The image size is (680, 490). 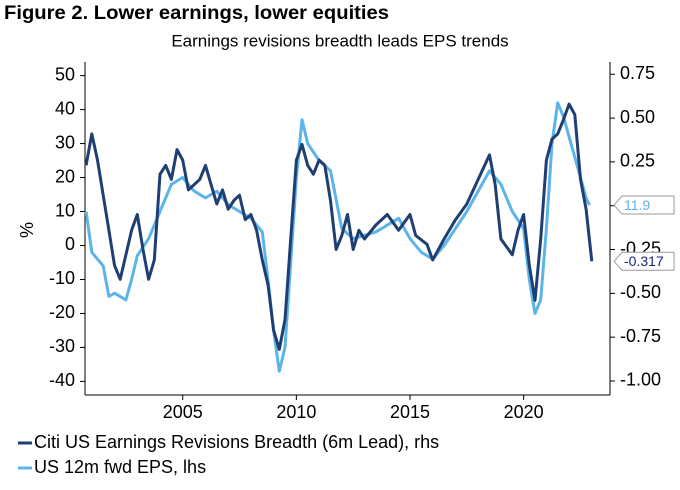 I want to click on y-tick-label: 50, so click(x=65, y=74).